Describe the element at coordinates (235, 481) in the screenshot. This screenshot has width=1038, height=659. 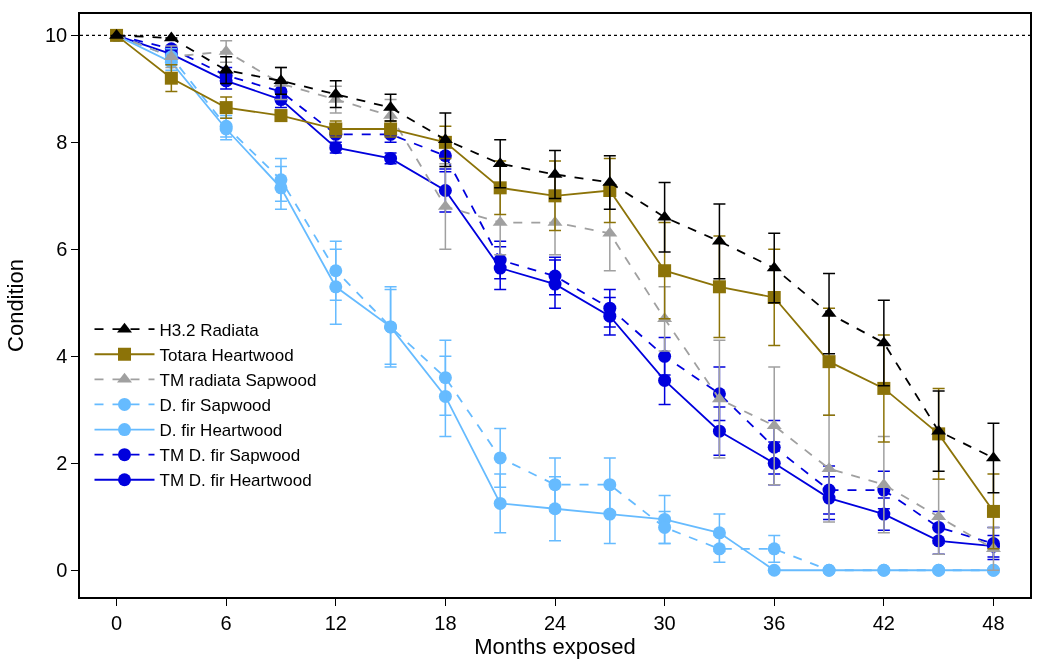
I see `legend-label: TM D. fir Heartwood` at that location.